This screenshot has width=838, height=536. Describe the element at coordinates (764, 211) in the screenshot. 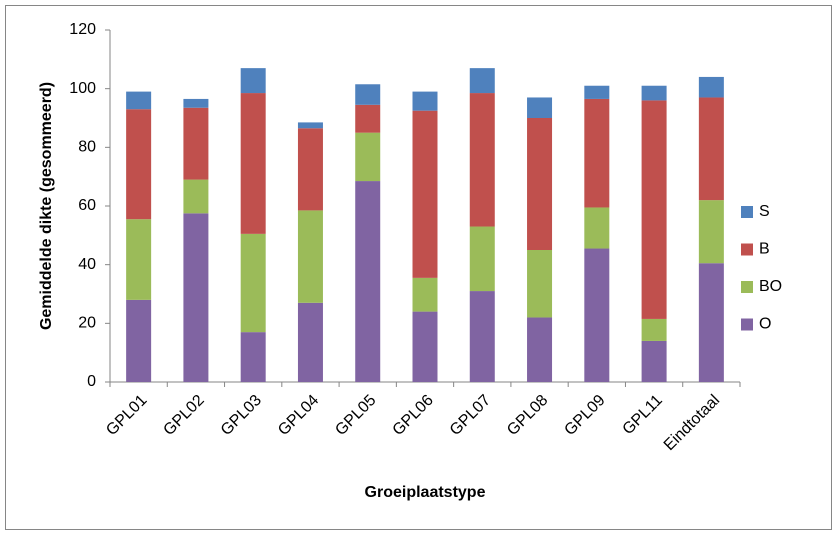

I see `legend-label: S` at that location.